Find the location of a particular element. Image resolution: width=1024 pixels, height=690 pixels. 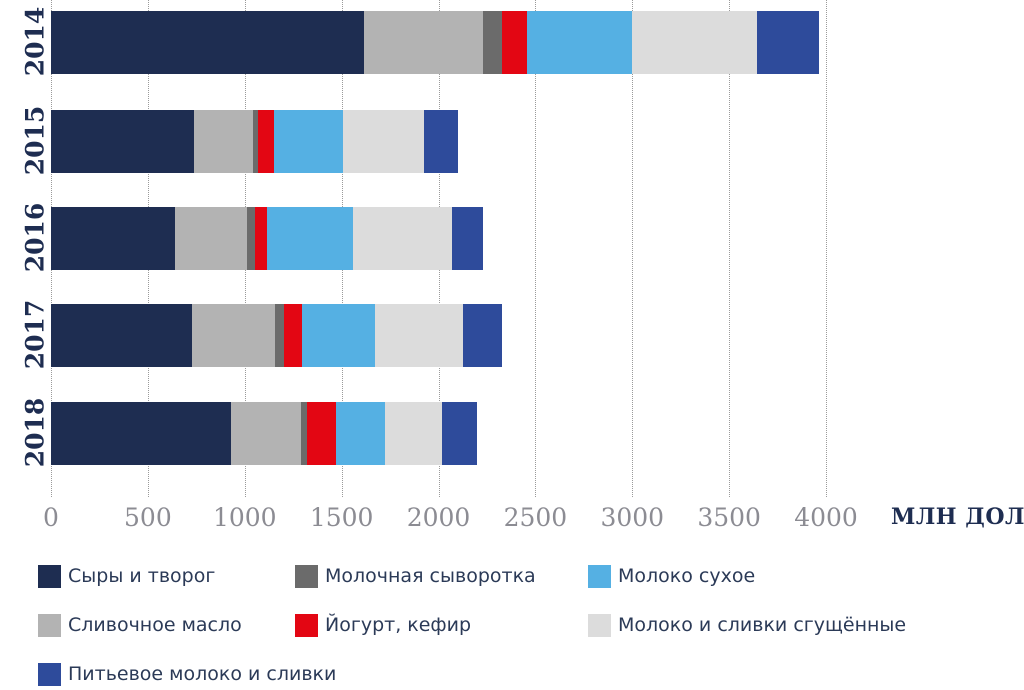

legend-item: Молоко и сливки сгущённые is located at coordinates (747, 625).